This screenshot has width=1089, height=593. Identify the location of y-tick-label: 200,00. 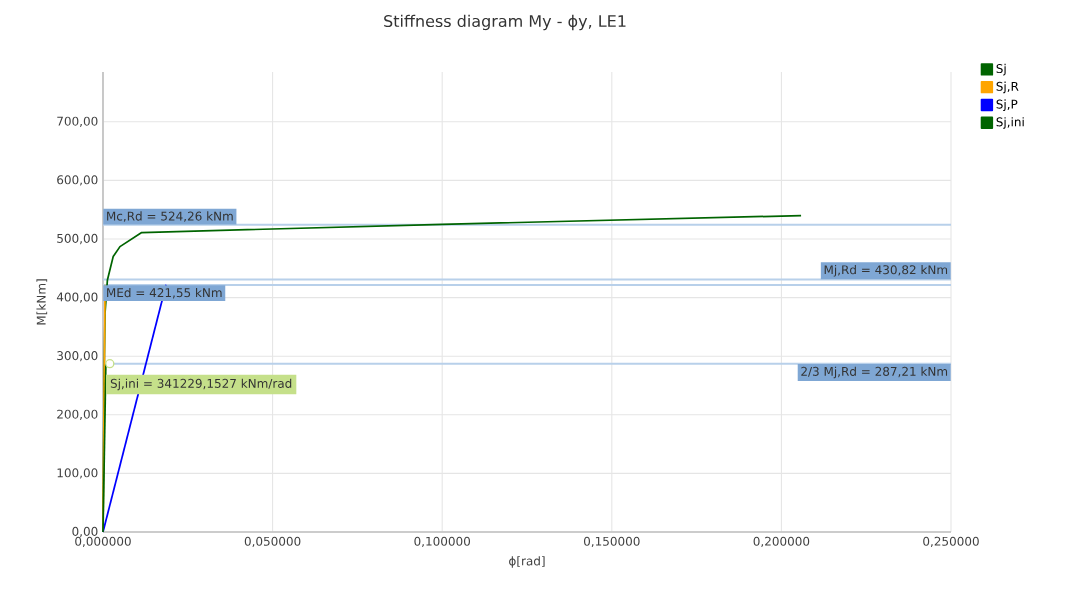
(77, 414).